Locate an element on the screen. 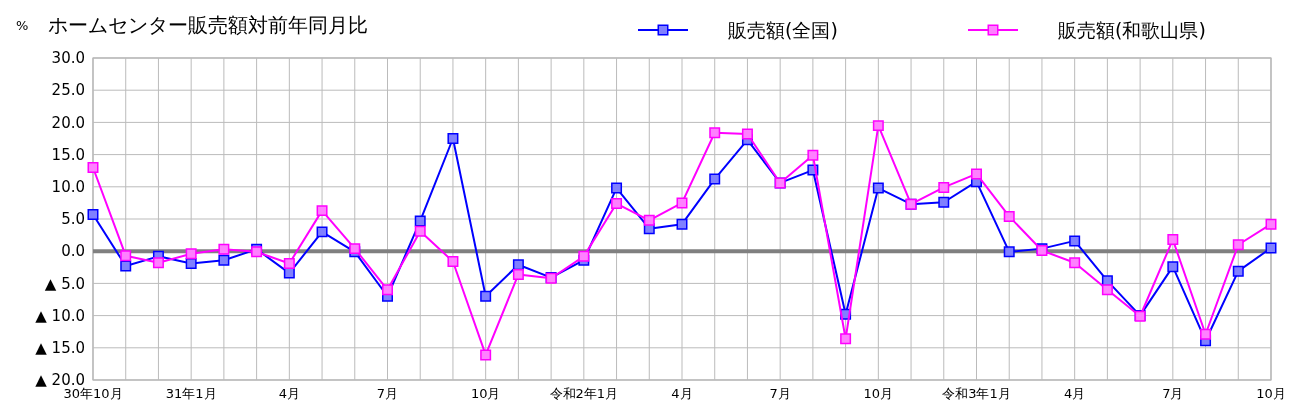 Image resolution: width=1301 pixels, height=417 pixels. y-tick-label: 5.0 is located at coordinates (73, 219).